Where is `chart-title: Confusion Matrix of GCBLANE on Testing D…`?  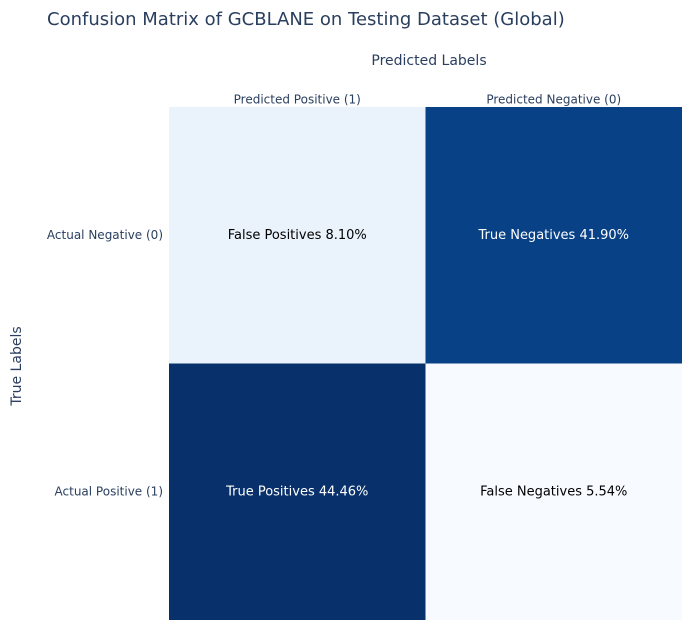 chart-title: Confusion Matrix of GCBLANE on Testing D… is located at coordinates (306, 19).